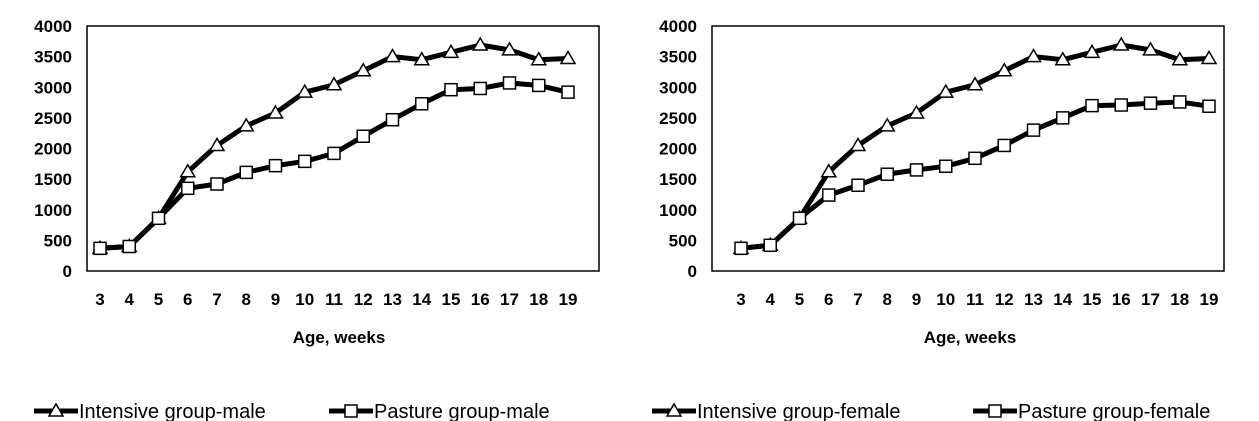 This screenshot has width=1259, height=421. Describe the element at coordinates (678, 87) in the screenshot. I see `y-tick-label: 3000` at that location.